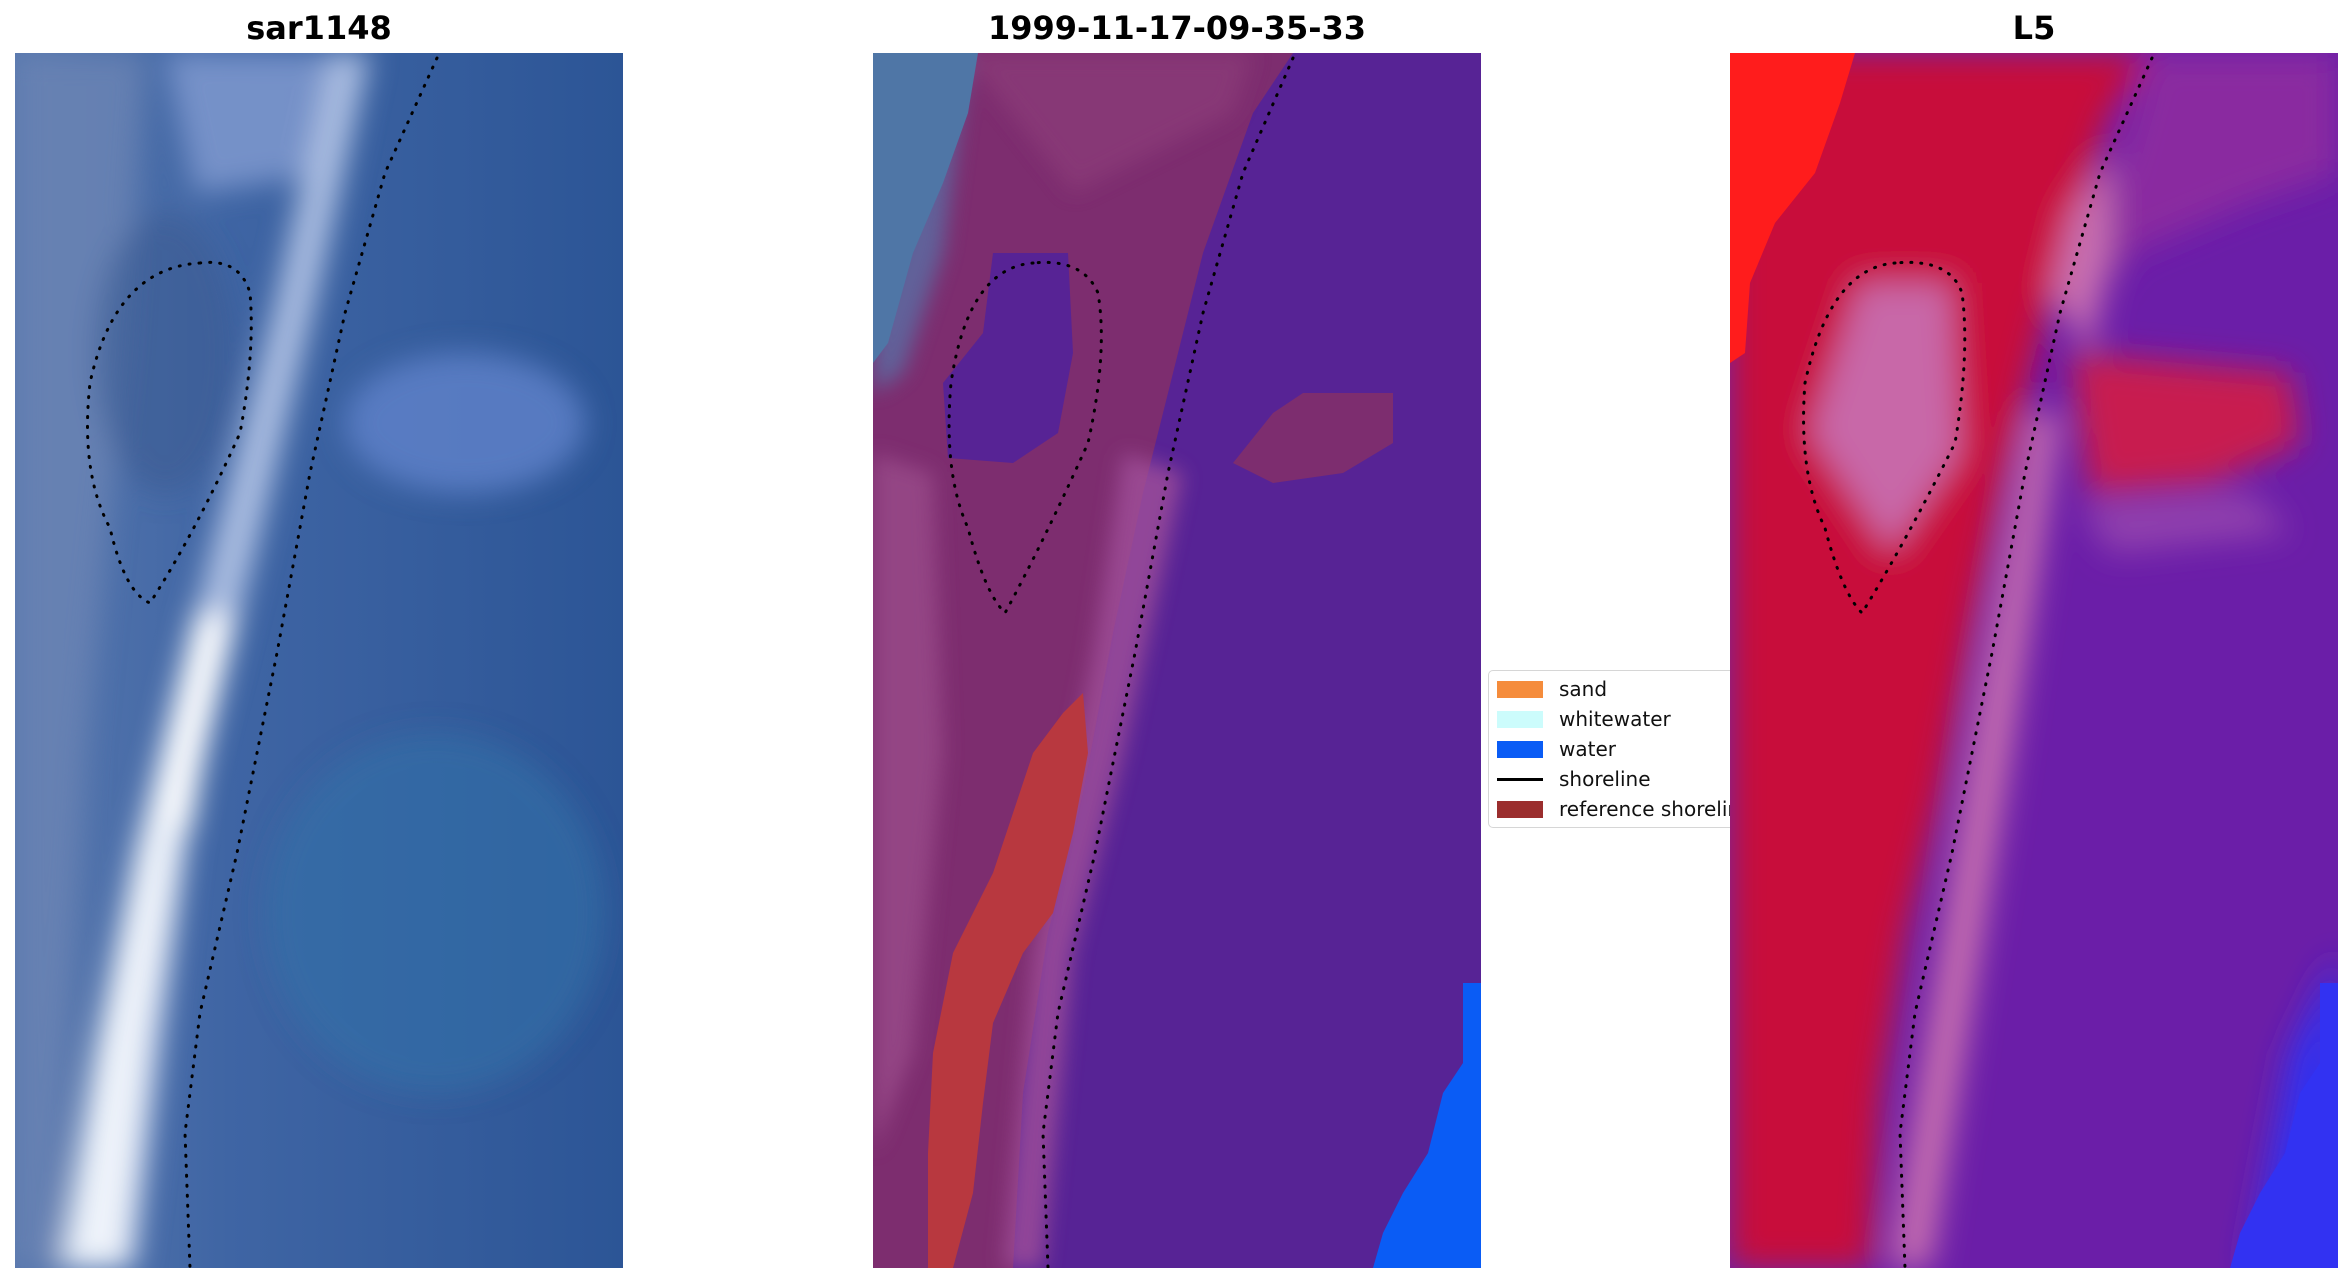 Image resolution: width=2352 pixels, height=1283 pixels. Describe the element at coordinates (1520, 779) in the screenshot. I see `shoreline-line-swatch` at that location.